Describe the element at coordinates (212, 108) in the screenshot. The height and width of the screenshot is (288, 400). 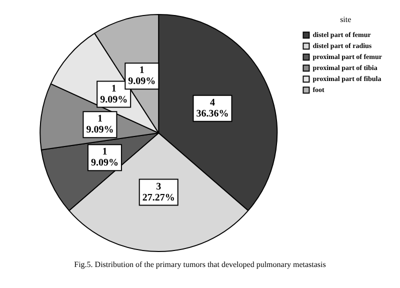
I see `data-label: 4 36.36%` at that location.